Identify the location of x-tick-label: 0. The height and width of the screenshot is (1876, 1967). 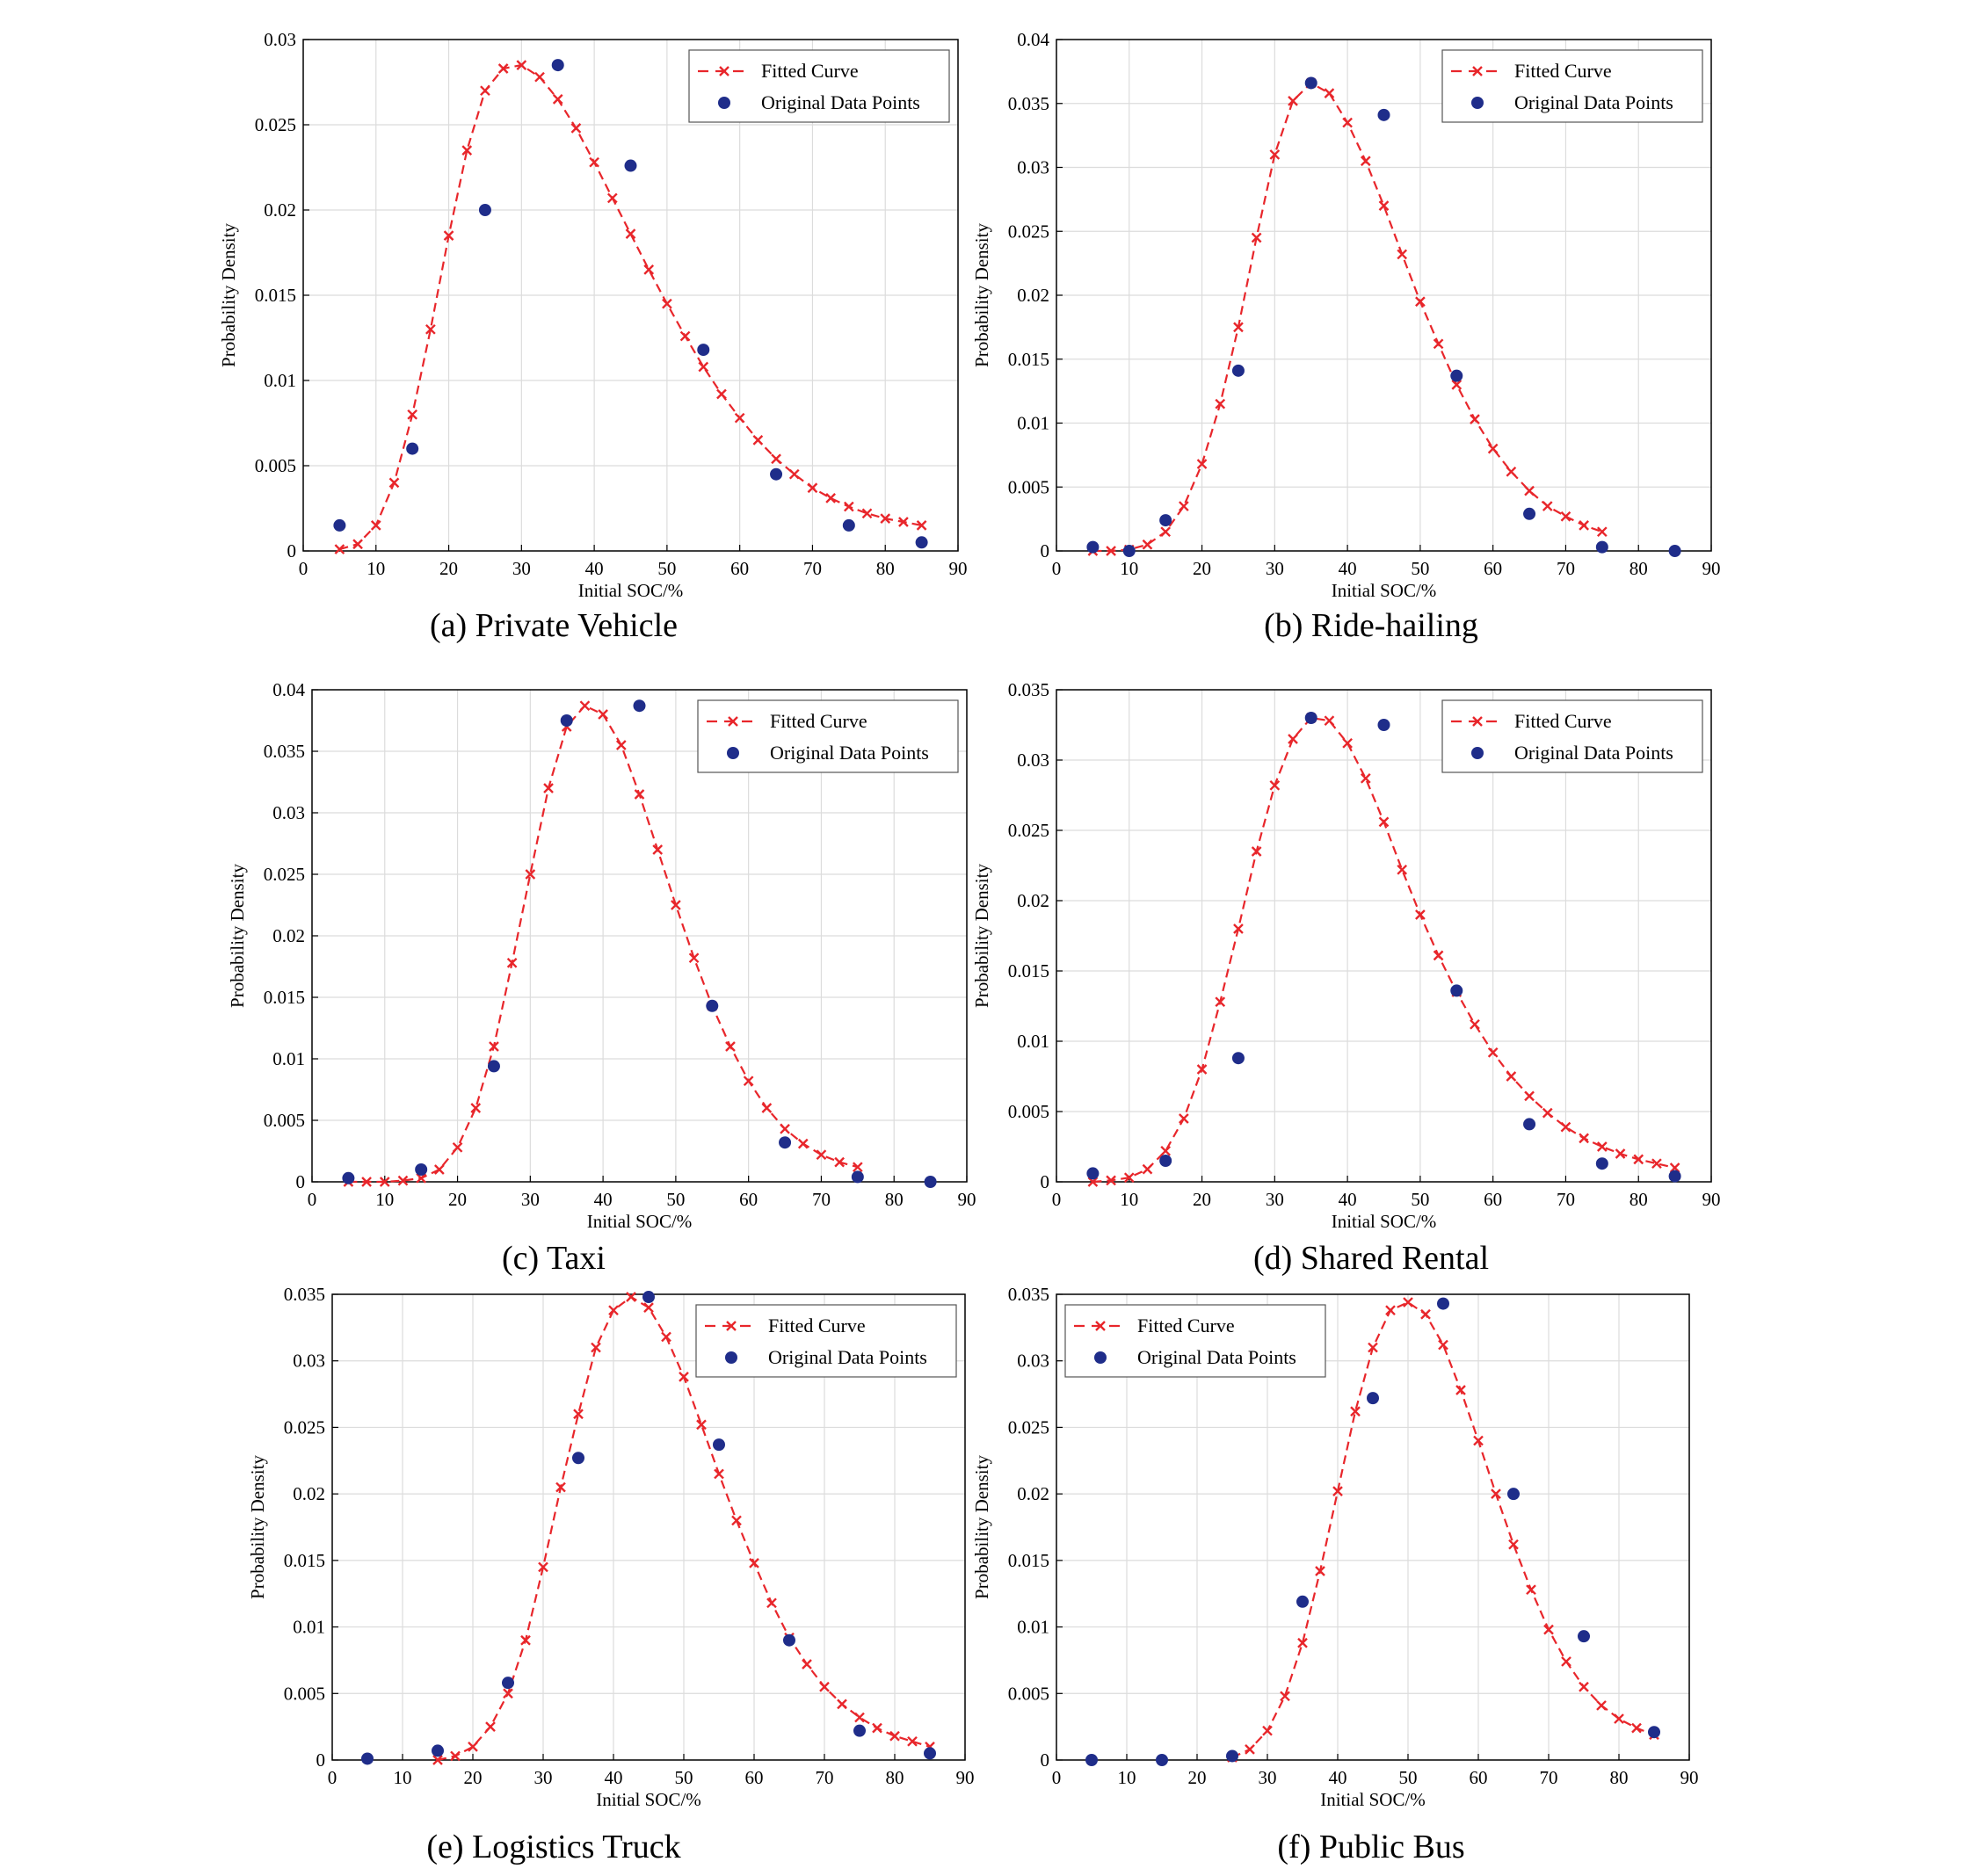
(312, 1199).